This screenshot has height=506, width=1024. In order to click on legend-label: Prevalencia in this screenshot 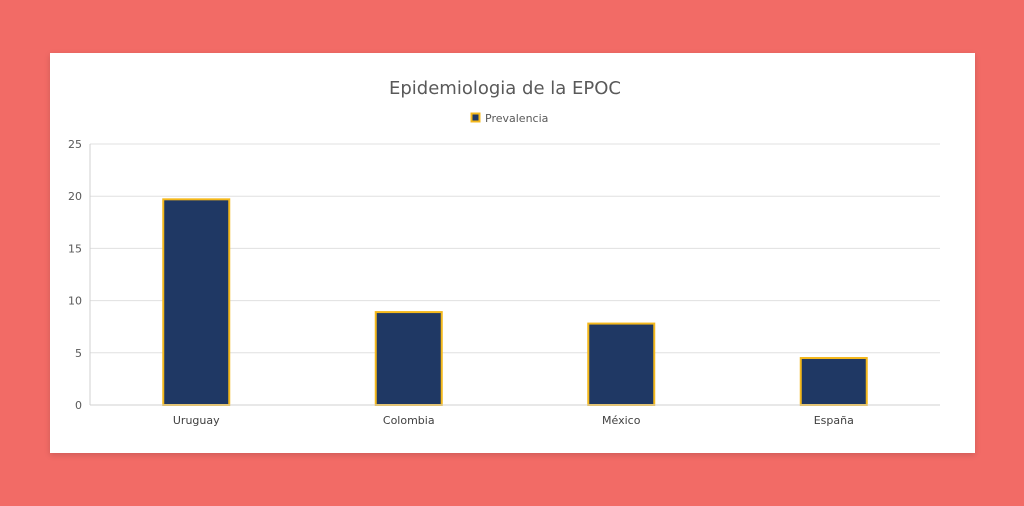, I will do `click(516, 118)`.